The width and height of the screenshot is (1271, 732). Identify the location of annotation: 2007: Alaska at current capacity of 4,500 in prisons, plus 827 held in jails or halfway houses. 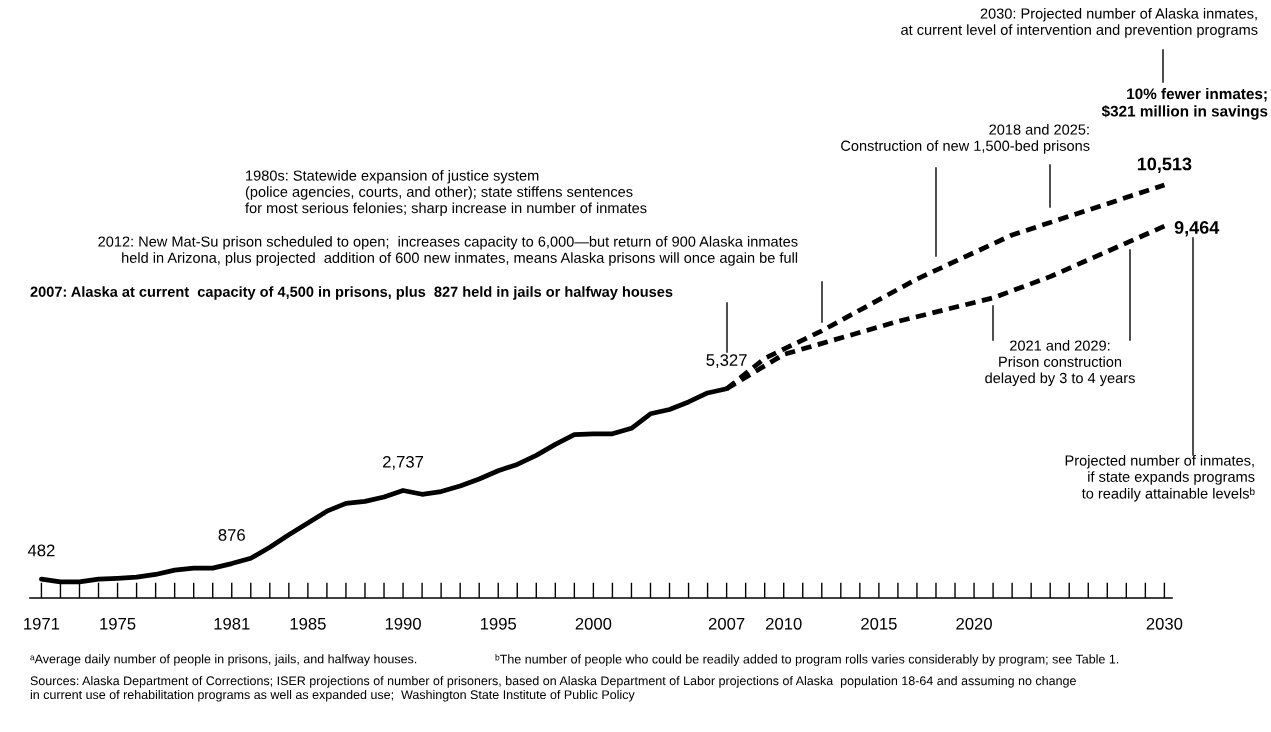
(351, 293).